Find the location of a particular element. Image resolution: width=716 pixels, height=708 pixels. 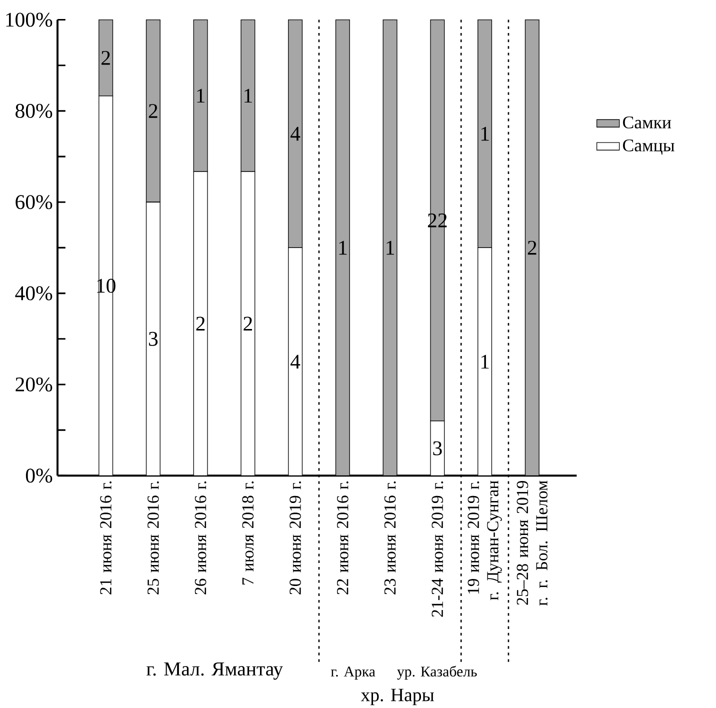

y-tick-label: 20% is located at coordinates (34, 384).